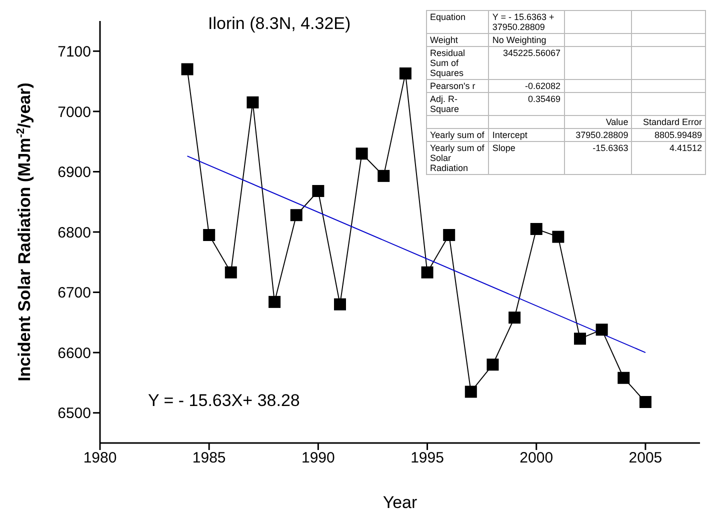 The width and height of the screenshot is (716, 531). I want to click on annotation: Intercept, so click(526, 135).